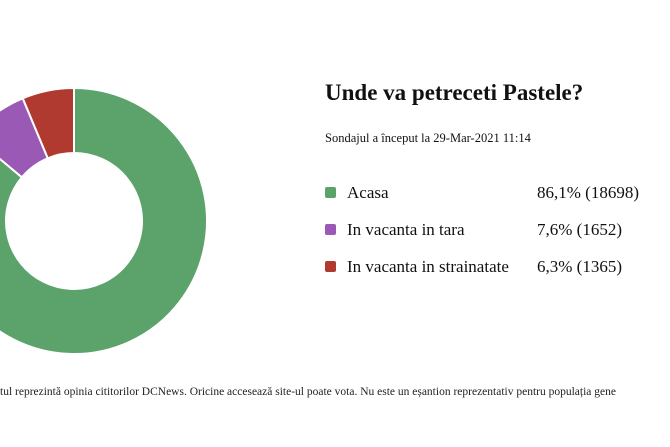 Image resolution: width=670 pixels, height=447 pixels. What do you see at coordinates (368, 192) in the screenshot?
I see `legend-label: Acasa` at bounding box center [368, 192].